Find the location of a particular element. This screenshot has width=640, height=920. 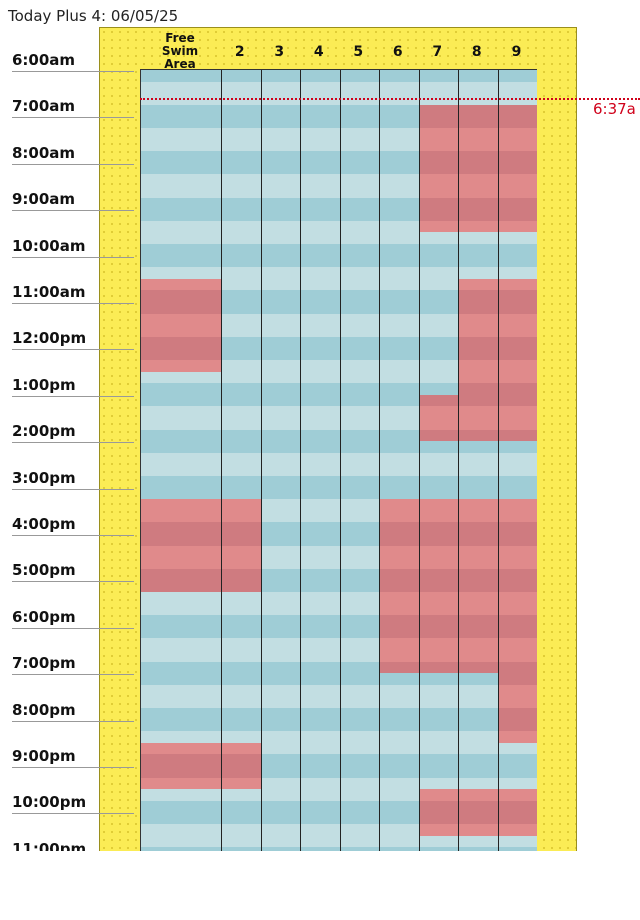

lane-header-7: 7 is located at coordinates (437, 52).